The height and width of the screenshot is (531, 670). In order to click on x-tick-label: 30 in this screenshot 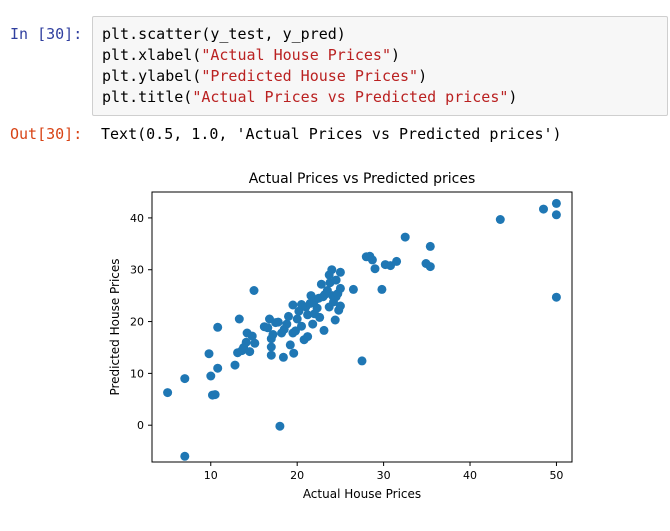, I will do `click(384, 475)`.